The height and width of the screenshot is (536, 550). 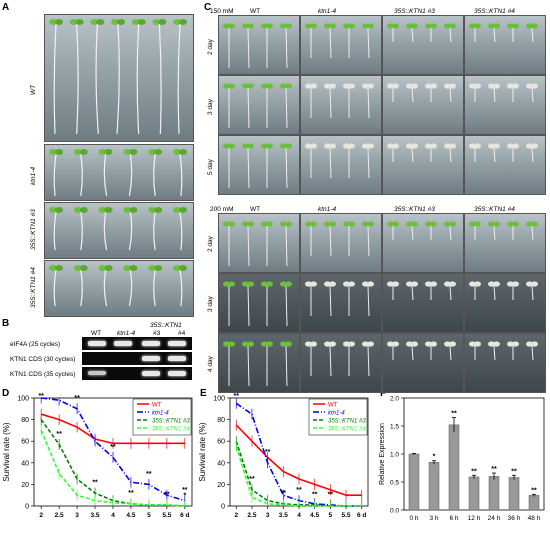 What do you see at coordinates (298, 460) in the screenshot?
I see `series-line` at bounding box center [298, 460].